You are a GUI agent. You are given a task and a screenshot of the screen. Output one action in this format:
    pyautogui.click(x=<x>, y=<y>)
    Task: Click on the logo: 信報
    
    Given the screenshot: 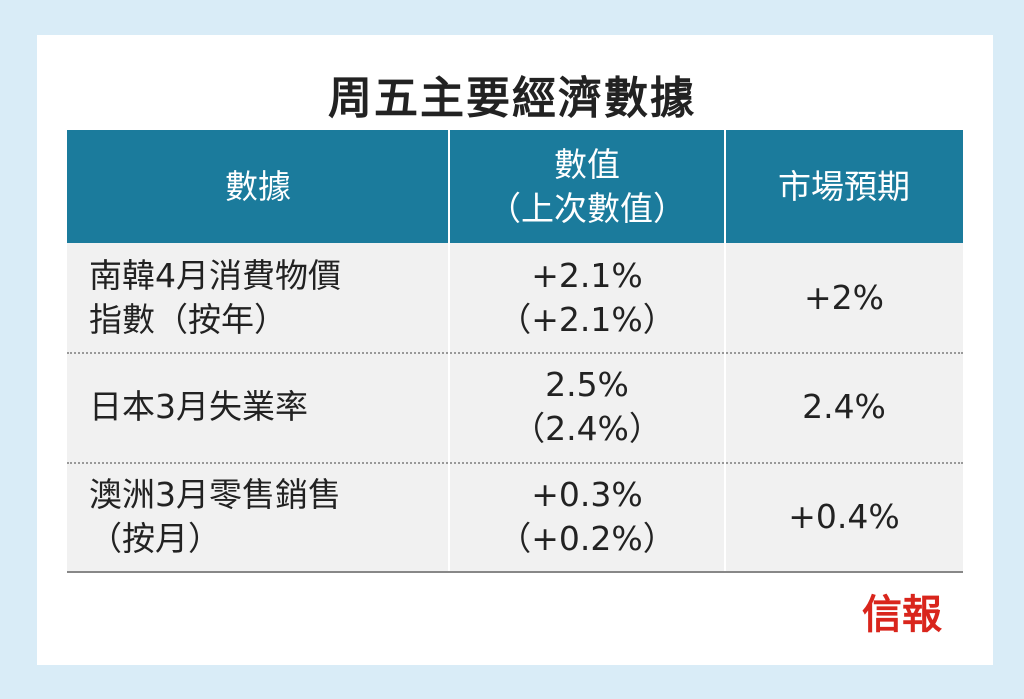 What is the action you would take?
    pyautogui.click(x=902, y=614)
    